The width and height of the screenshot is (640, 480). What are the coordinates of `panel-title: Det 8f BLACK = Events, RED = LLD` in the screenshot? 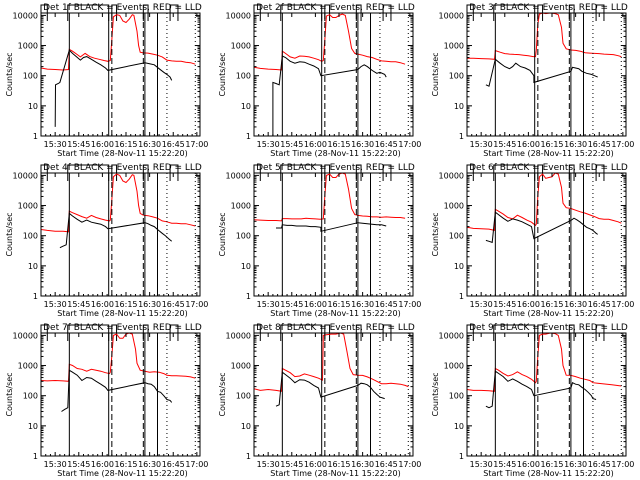 It's located at (335, 328).